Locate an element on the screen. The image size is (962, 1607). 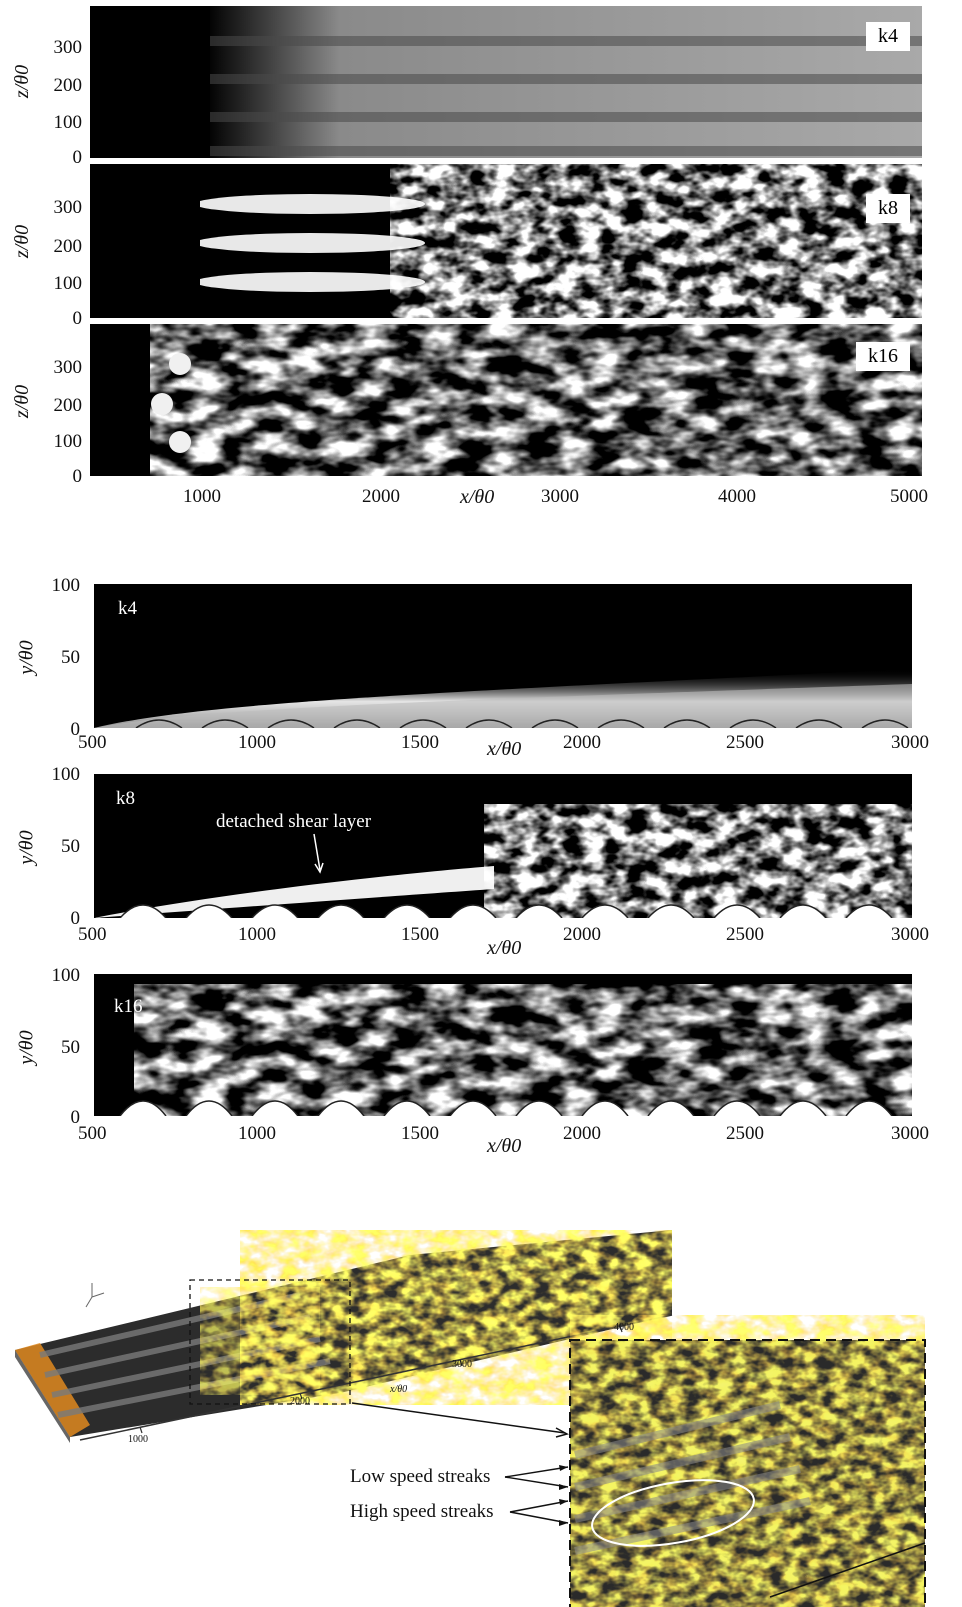
top-k8-ytick-100: 100 is located at coordinates (62, 283).